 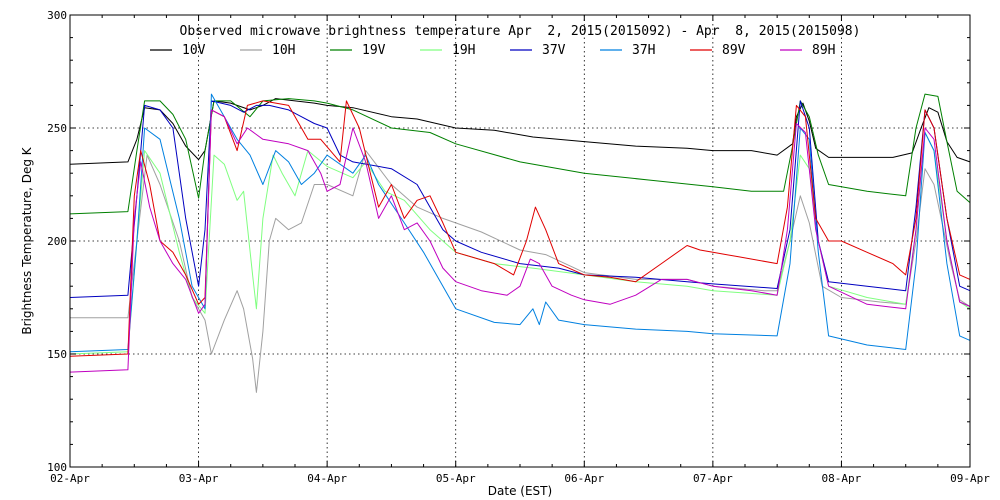 What do you see at coordinates (842, 478) in the screenshot?
I see `x-tick-label: 08-Apr` at bounding box center [842, 478].